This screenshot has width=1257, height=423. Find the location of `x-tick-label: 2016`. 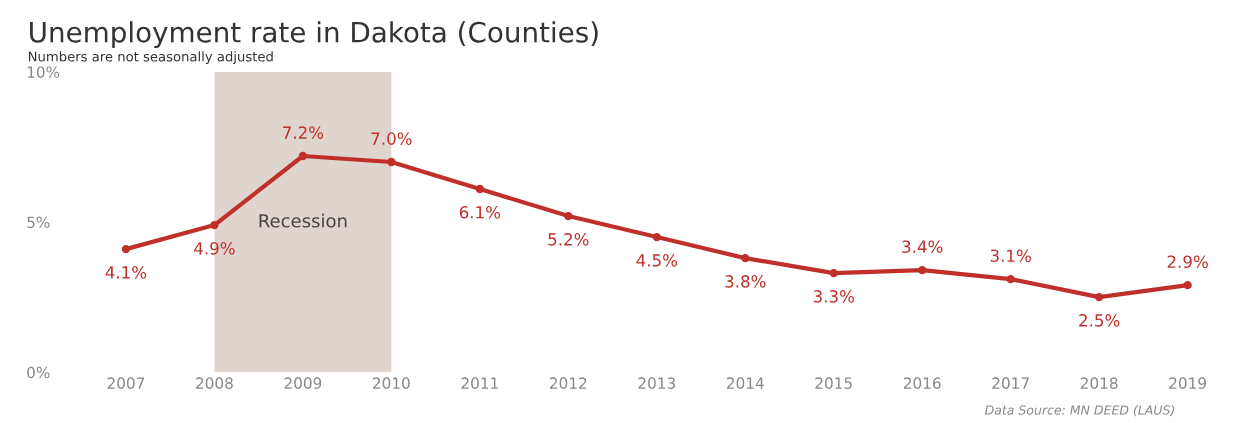

x-tick-label: 2016 is located at coordinates (922, 383).